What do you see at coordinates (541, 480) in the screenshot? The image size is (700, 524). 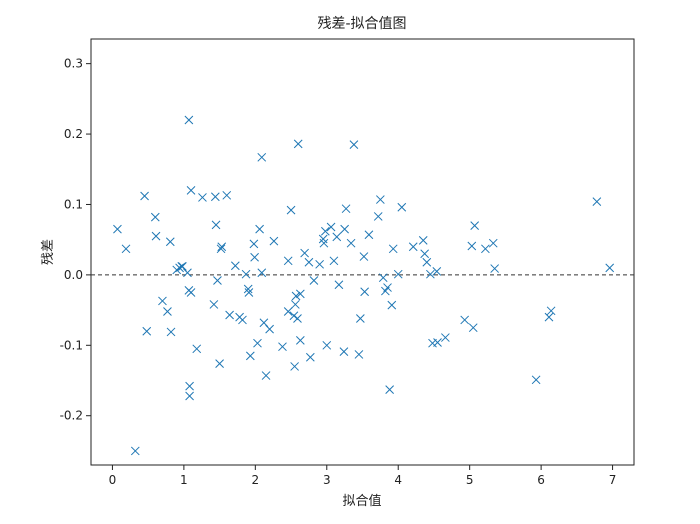 I see `x-tick-label: 6` at bounding box center [541, 480].